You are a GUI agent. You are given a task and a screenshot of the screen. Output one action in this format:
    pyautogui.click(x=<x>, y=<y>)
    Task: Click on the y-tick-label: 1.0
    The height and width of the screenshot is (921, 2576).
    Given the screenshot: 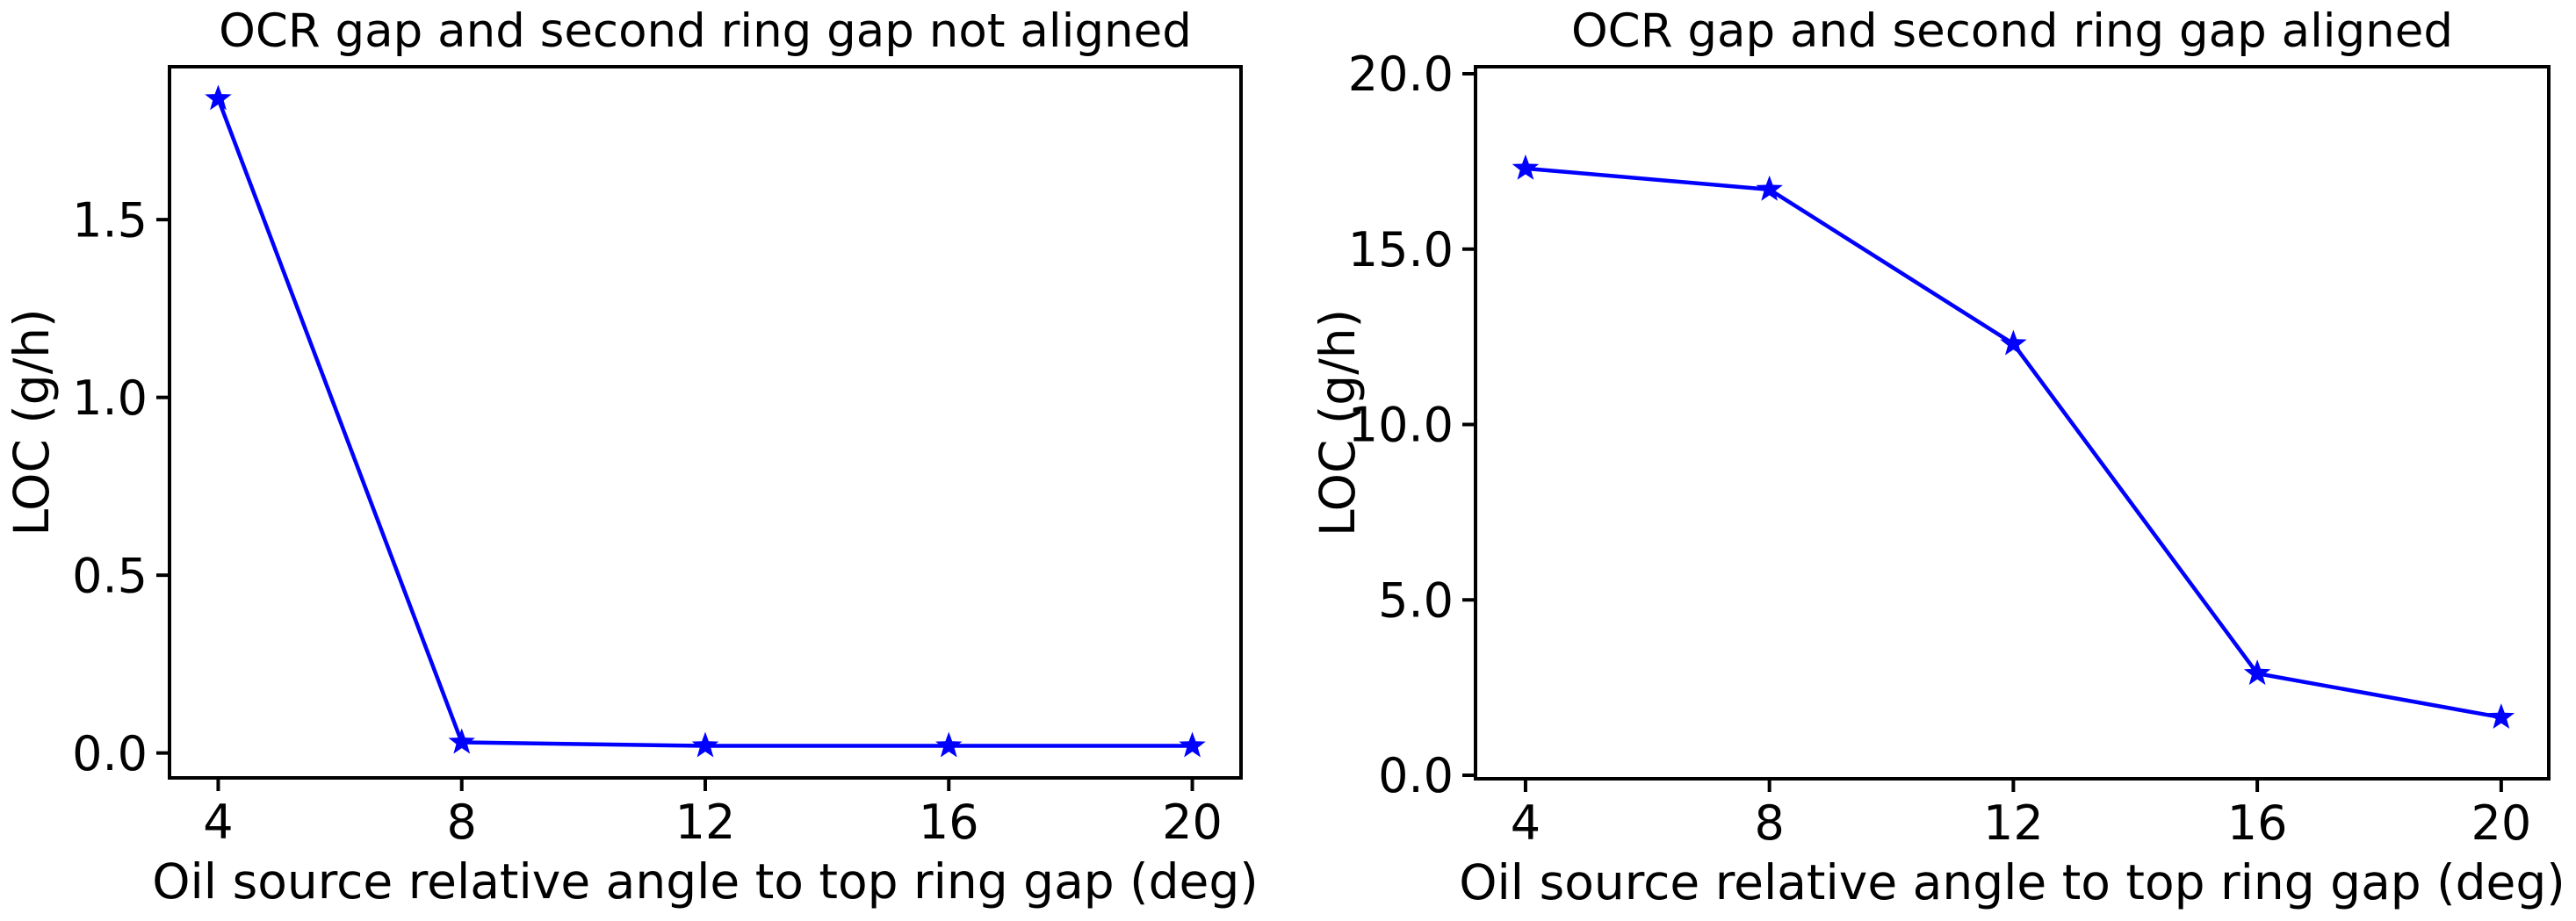 What is the action you would take?
    pyautogui.click(x=110, y=398)
    